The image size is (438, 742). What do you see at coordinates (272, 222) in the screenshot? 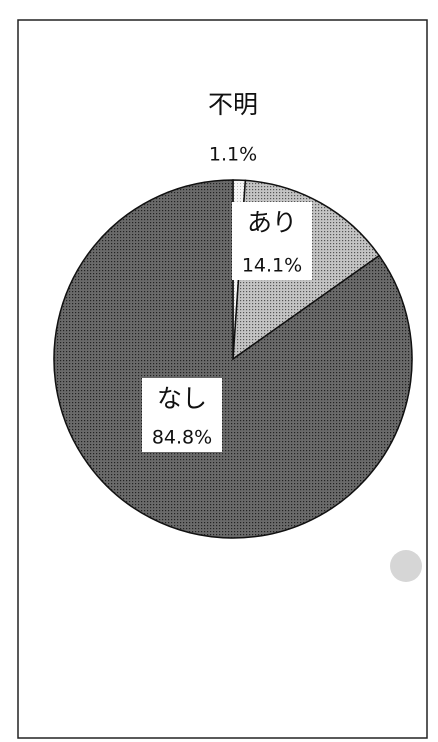
I see `slice-label: あり` at bounding box center [272, 222].